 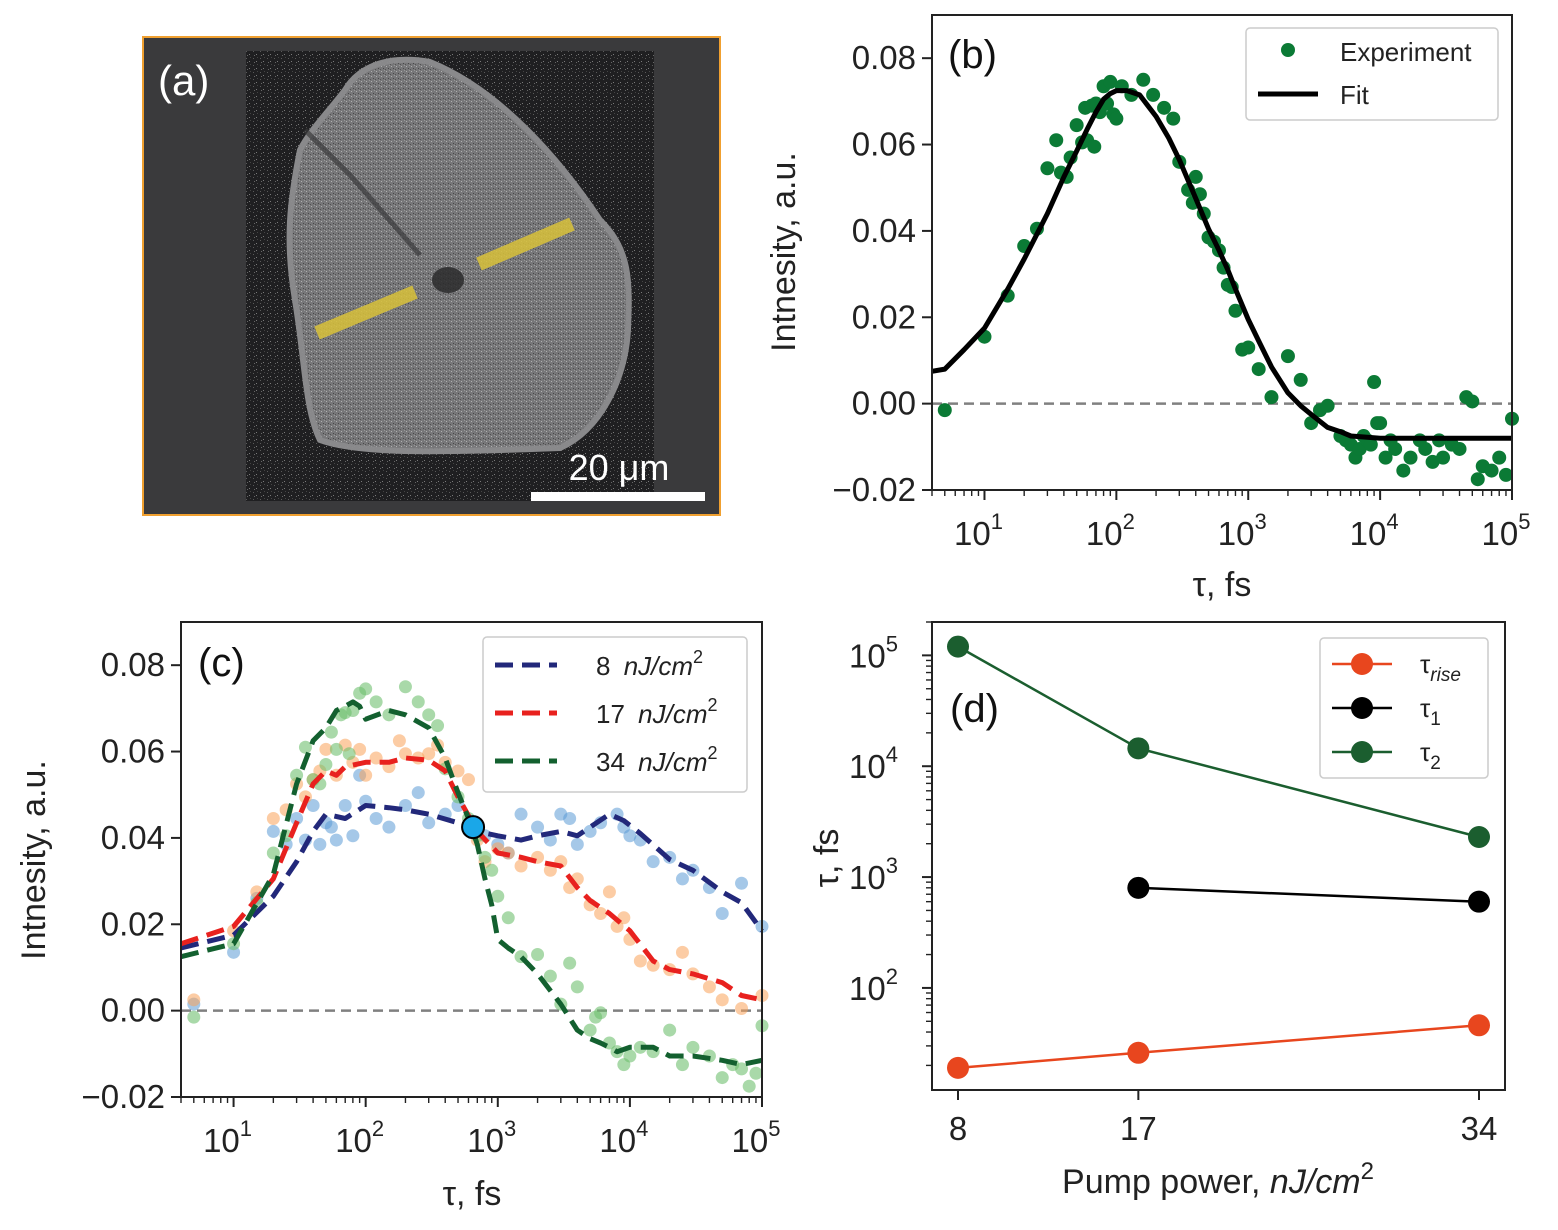 I want to click on flake-crack, so click(x=362, y=192).